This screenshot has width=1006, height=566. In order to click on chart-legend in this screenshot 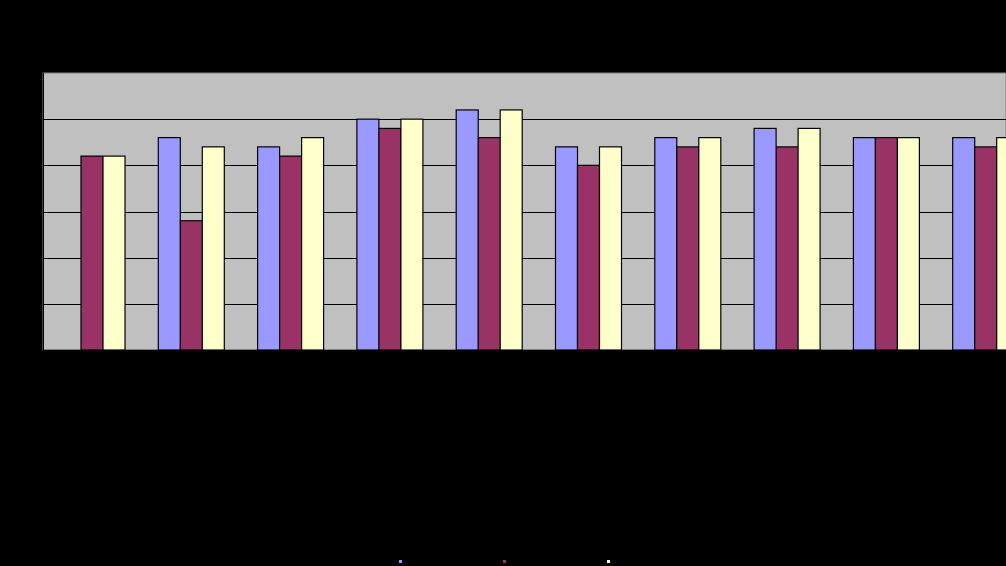, I will do `click(503, 559)`.